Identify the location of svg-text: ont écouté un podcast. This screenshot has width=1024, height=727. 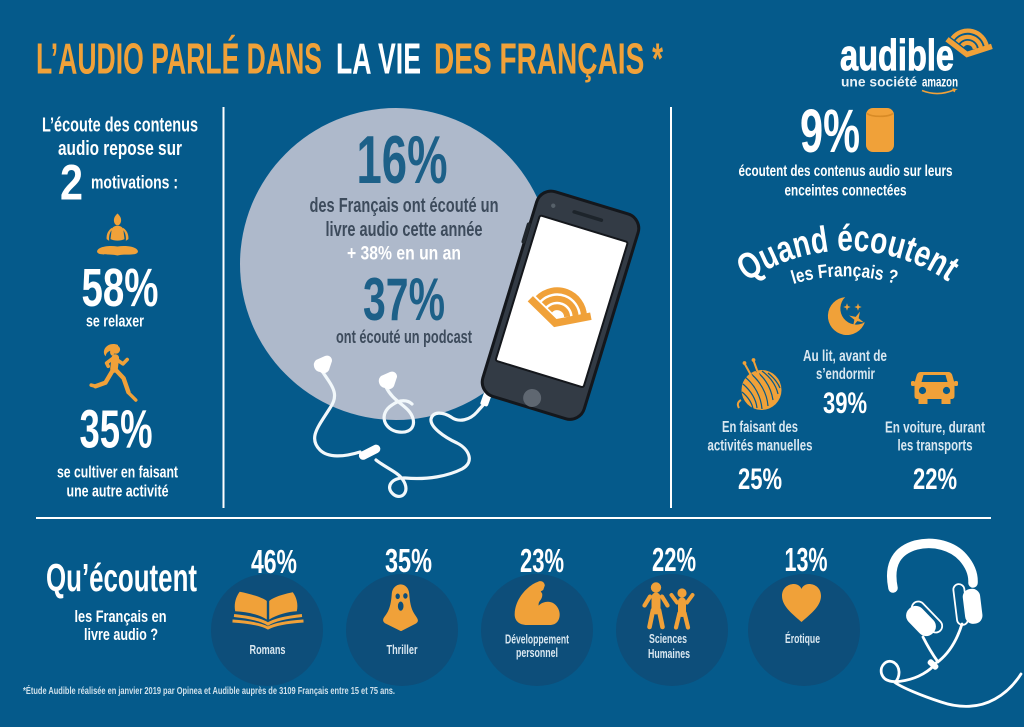
(404, 337).